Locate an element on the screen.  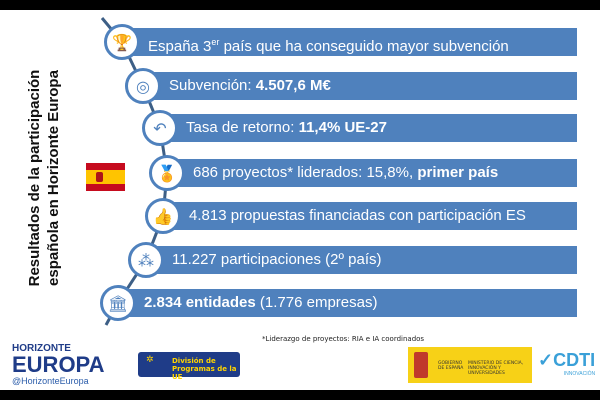
eu-stars-icon: ✲ is located at coordinates (150, 360).